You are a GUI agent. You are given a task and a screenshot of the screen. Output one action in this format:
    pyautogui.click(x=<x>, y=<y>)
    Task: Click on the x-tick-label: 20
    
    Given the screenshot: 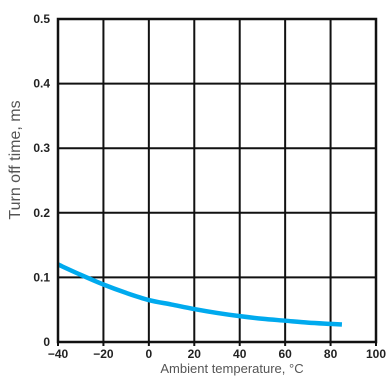 What is the action you would take?
    pyautogui.click(x=195, y=354)
    